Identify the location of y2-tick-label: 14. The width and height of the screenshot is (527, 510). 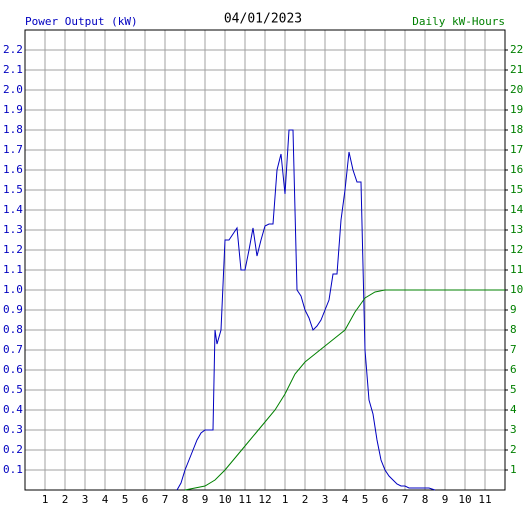
(517, 209).